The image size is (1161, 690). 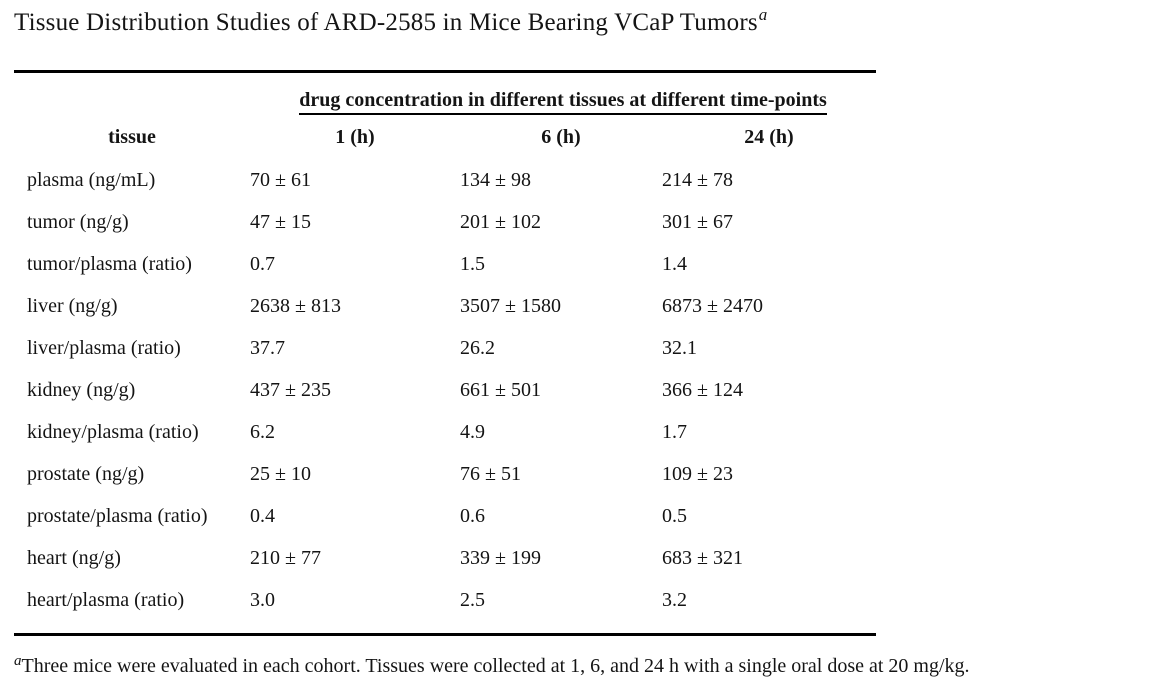 I want to click on value-cell: 6873 ± 2470, so click(x=712, y=305).